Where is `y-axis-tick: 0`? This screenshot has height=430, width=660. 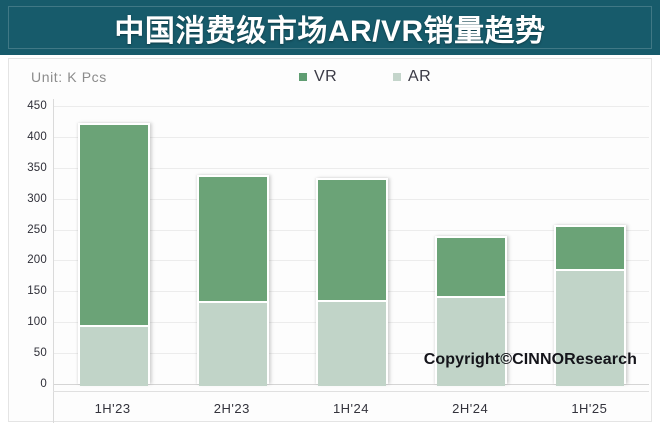 y-axis-tick: 0 is located at coordinates (43, 384).